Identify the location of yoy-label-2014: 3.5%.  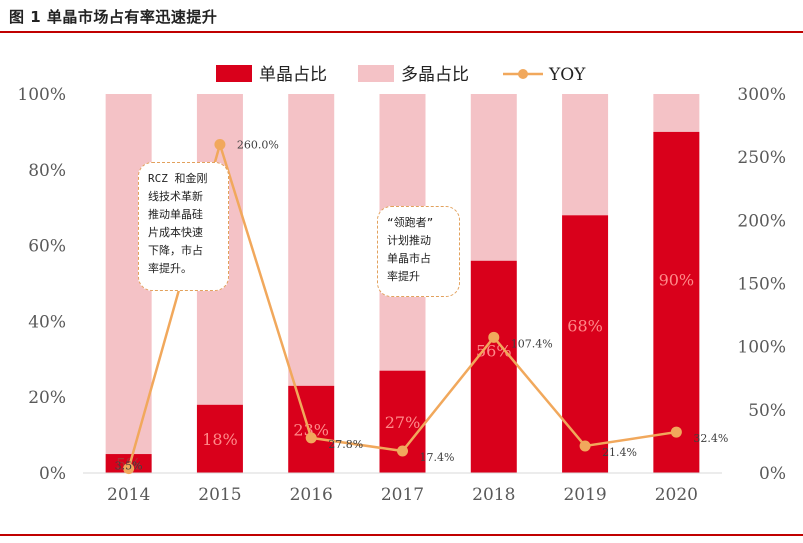
(129, 466).